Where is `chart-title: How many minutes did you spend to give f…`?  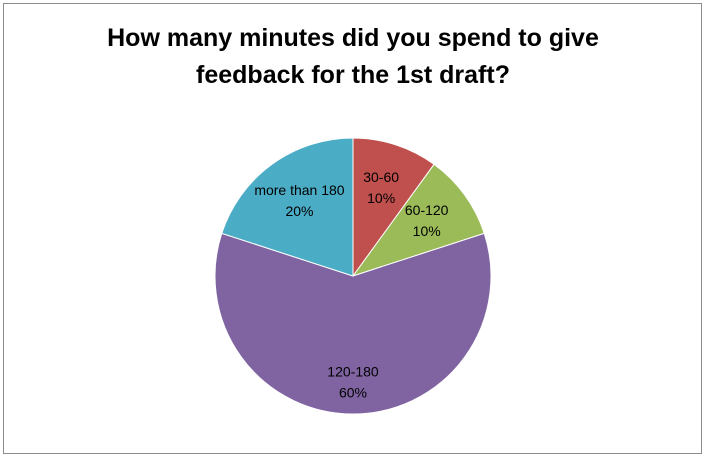
chart-title: How many minutes did you spend to give f… is located at coordinates (353, 56).